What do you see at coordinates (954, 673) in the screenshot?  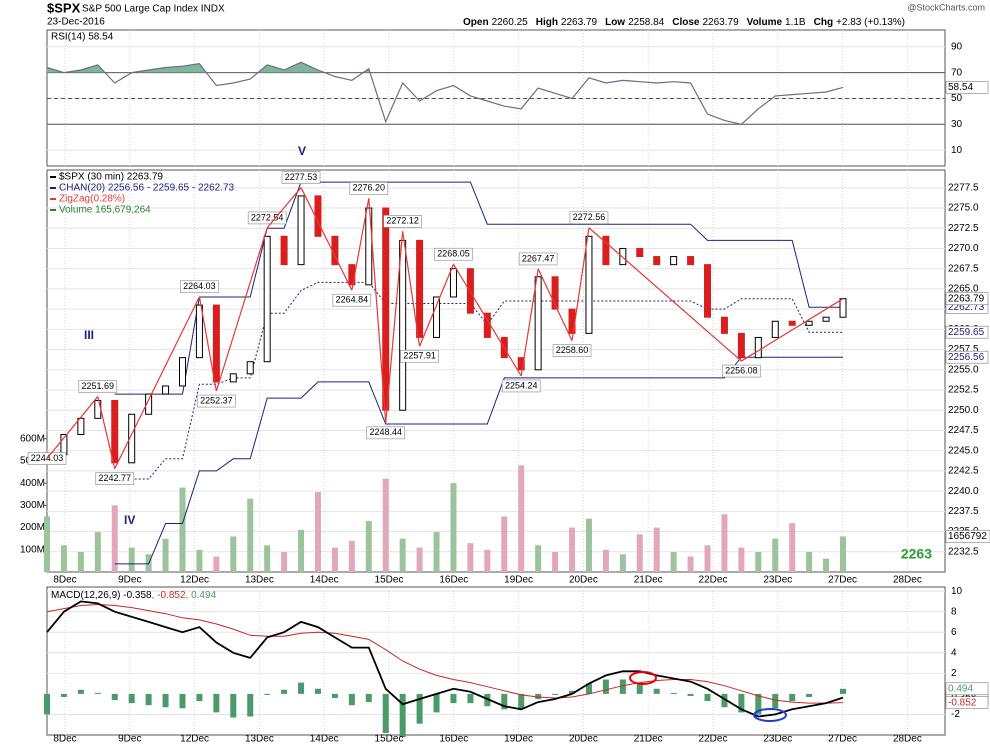 I see `y-tick-label: 2` at bounding box center [954, 673].